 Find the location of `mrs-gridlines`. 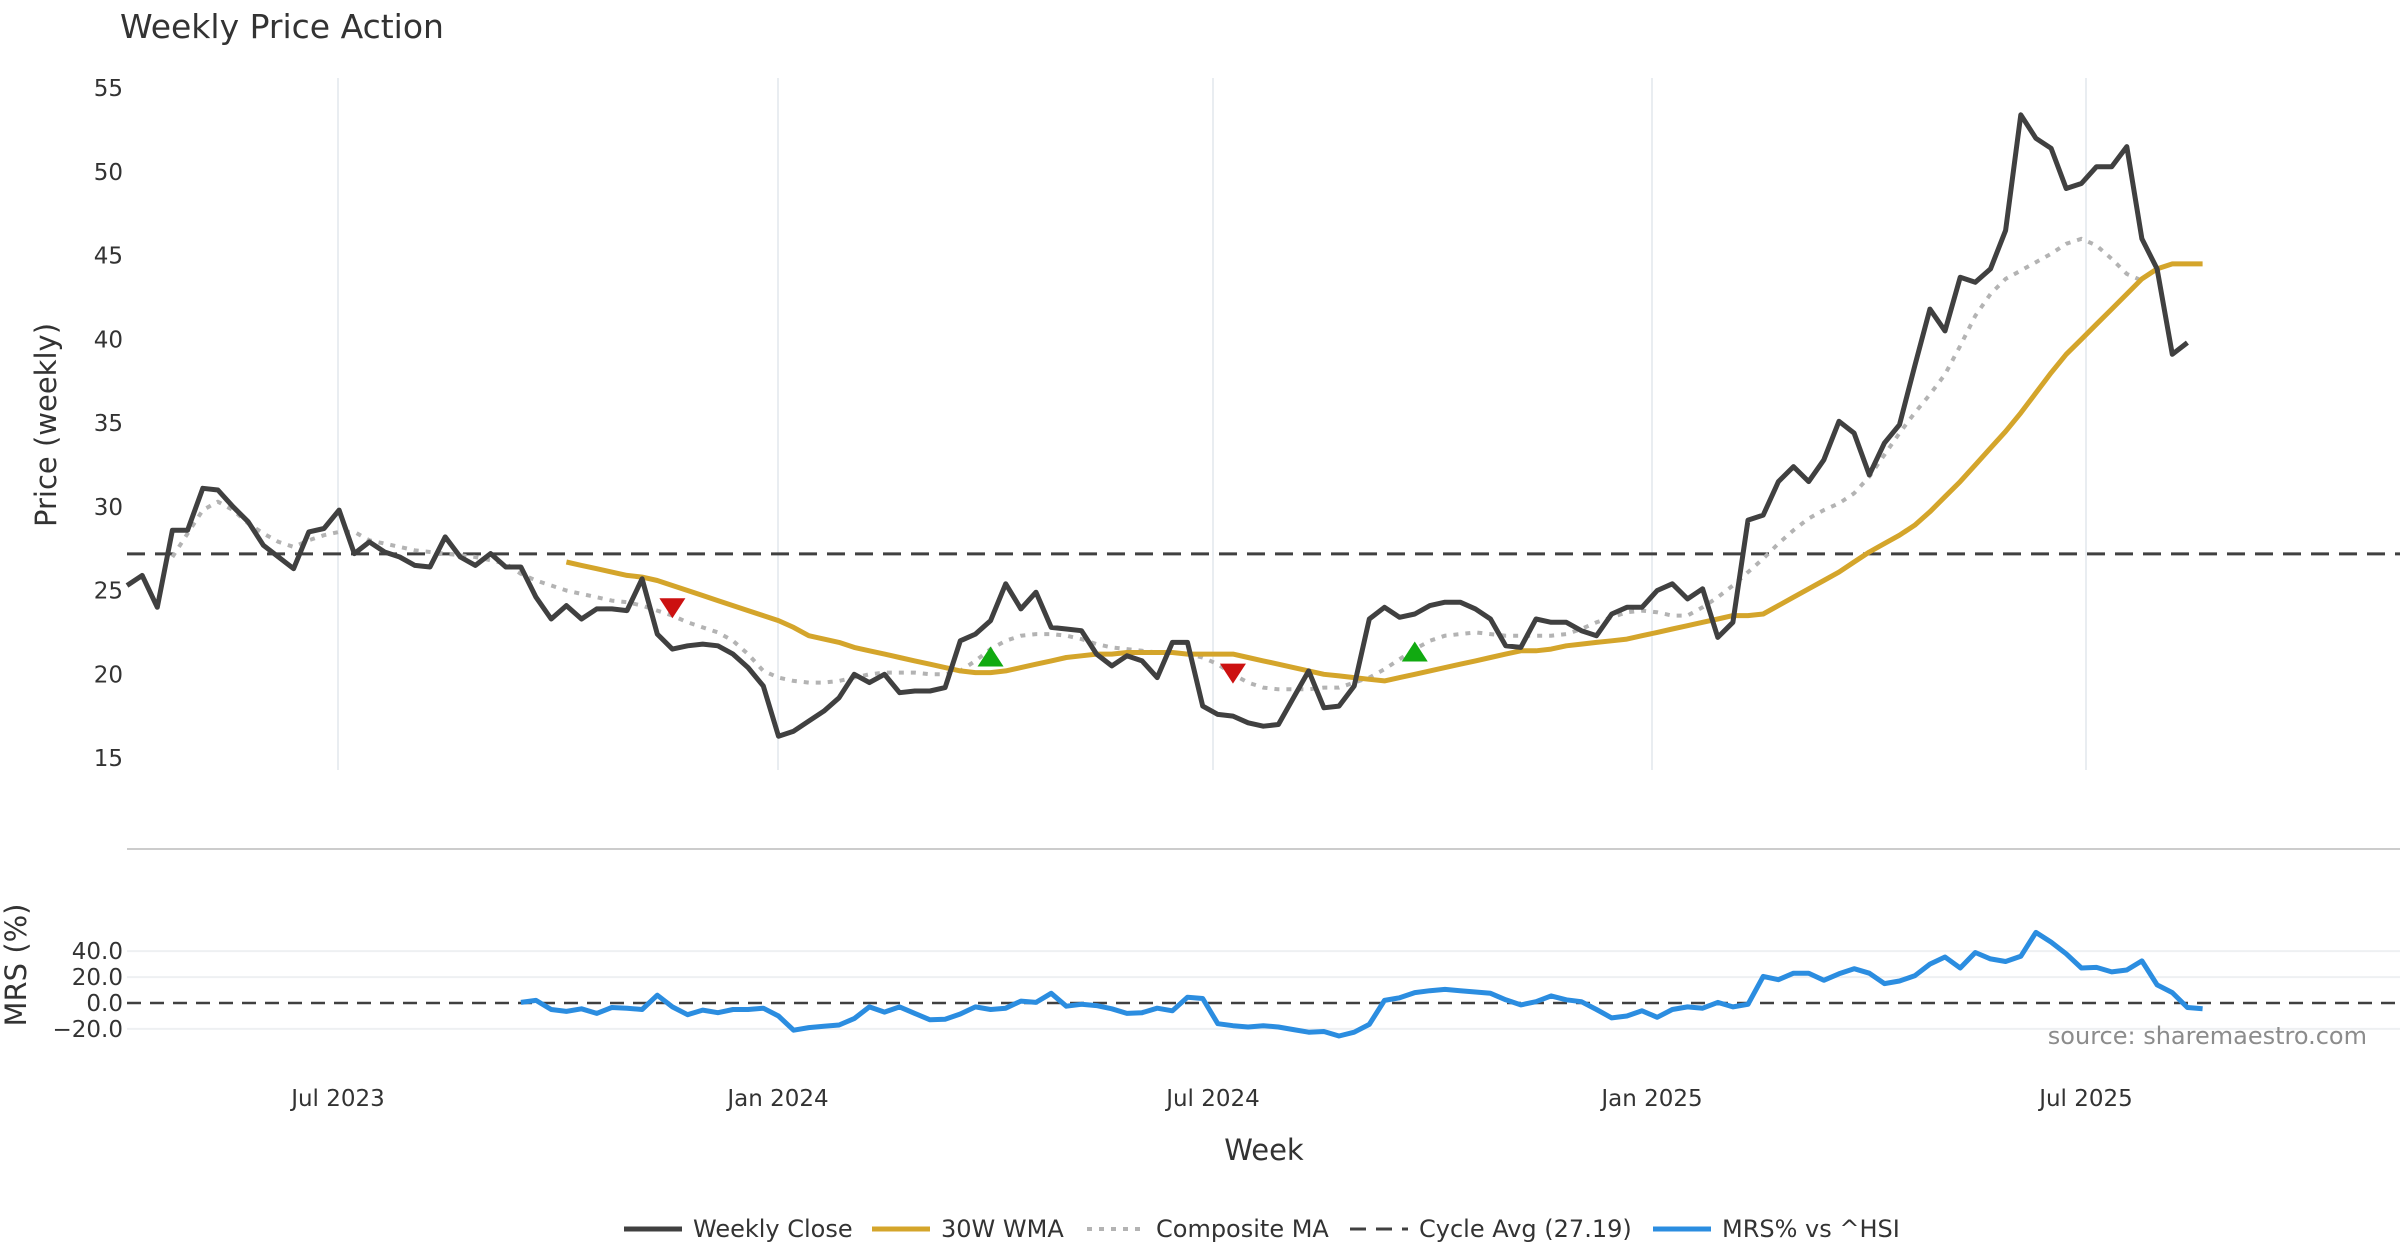

mrs-gridlines is located at coordinates (1263, 990).